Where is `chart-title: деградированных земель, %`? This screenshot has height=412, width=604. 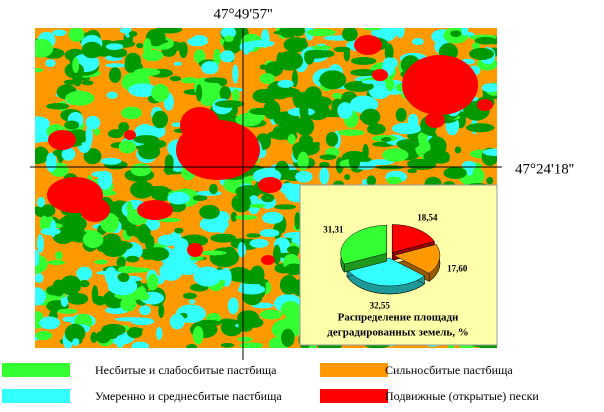
chart-title: деградированных земель, % is located at coordinates (397, 333).